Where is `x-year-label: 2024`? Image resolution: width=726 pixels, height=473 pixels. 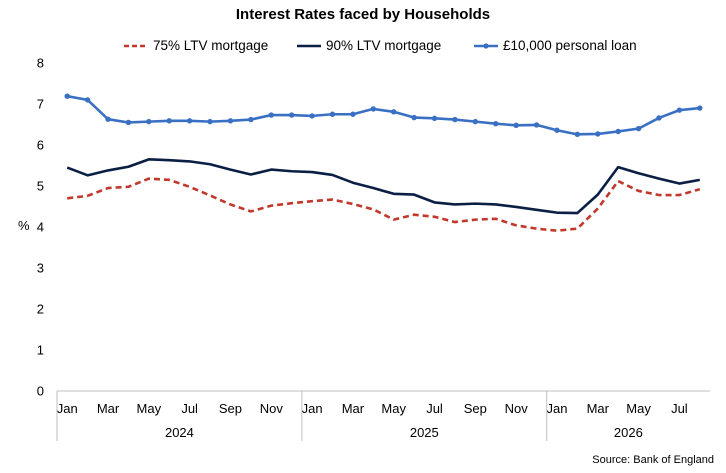 x-year-label: 2024 is located at coordinates (179, 432).